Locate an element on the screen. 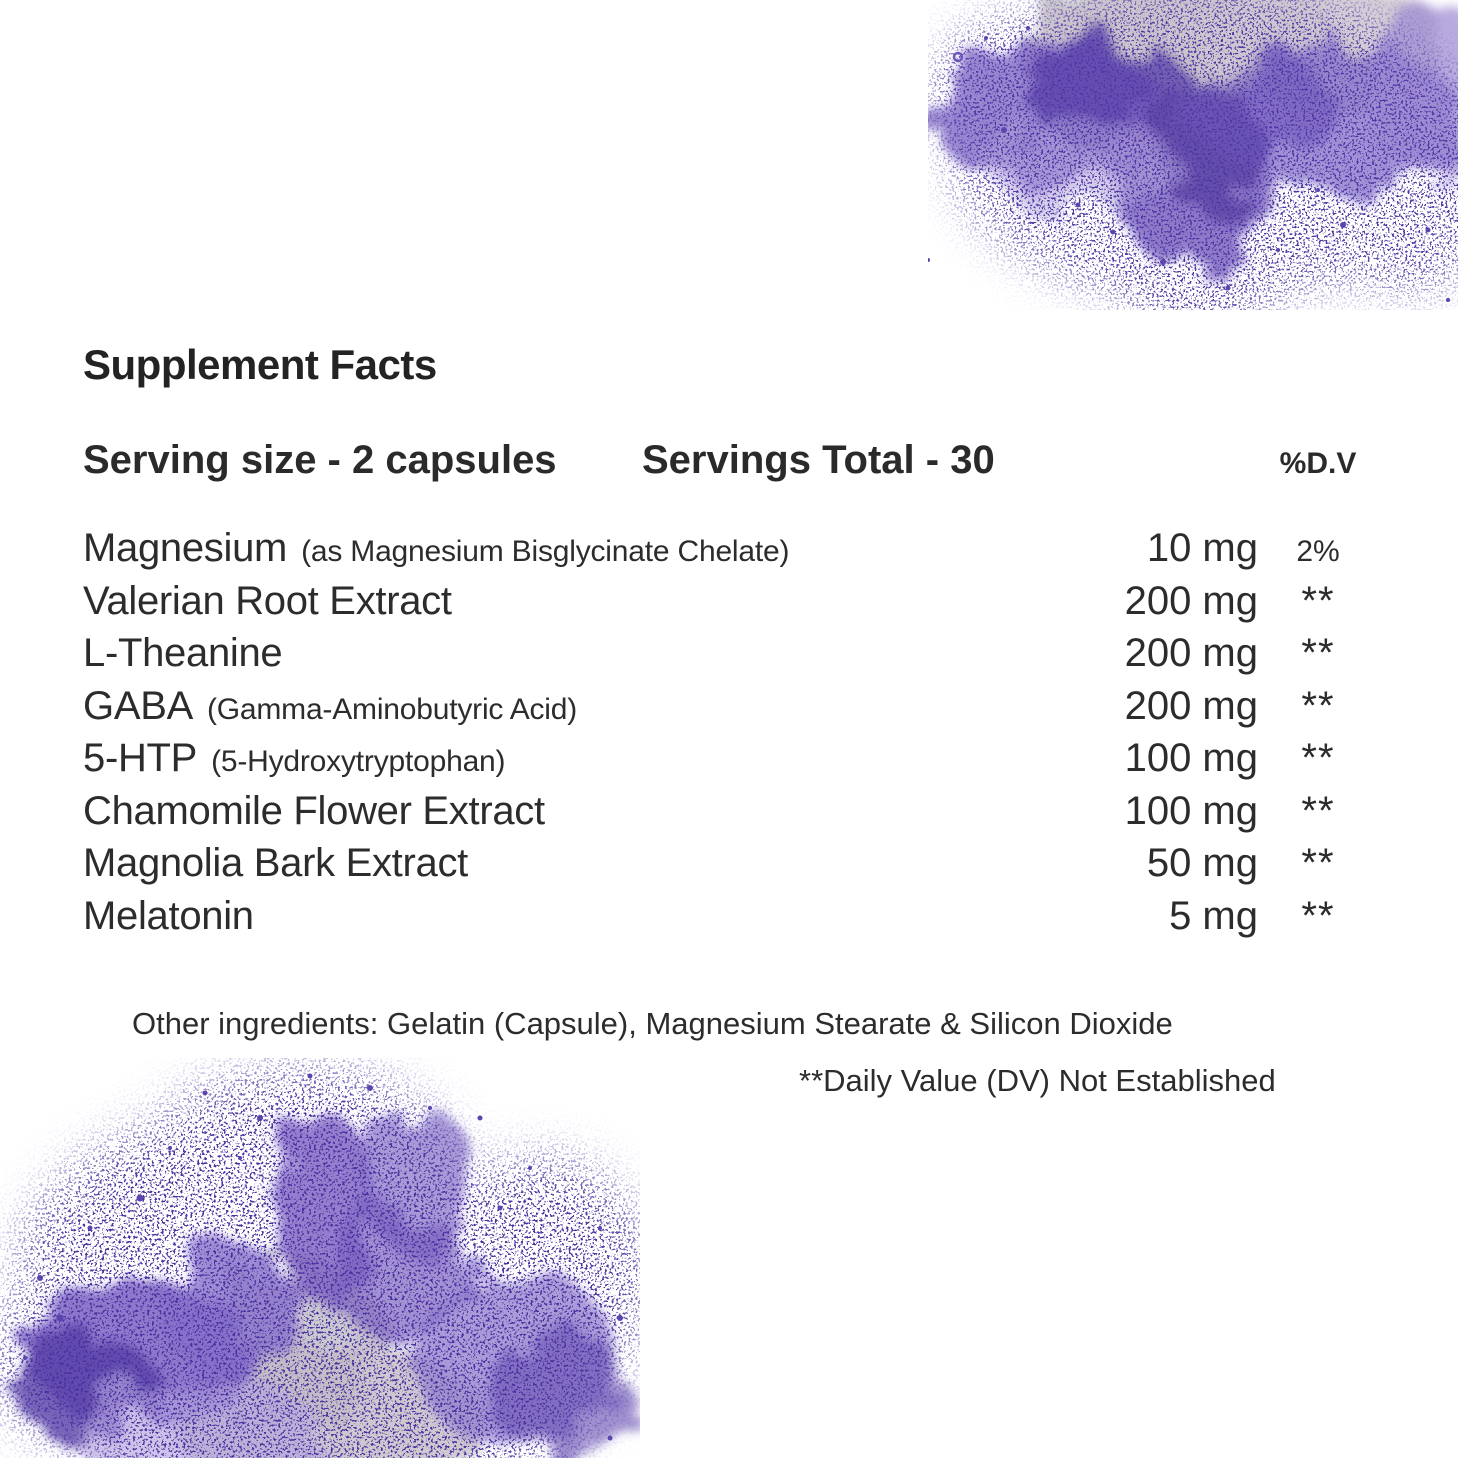 This screenshot has width=1458, height=1458. ingredient-amount: 10 mg is located at coordinates (1202, 548).